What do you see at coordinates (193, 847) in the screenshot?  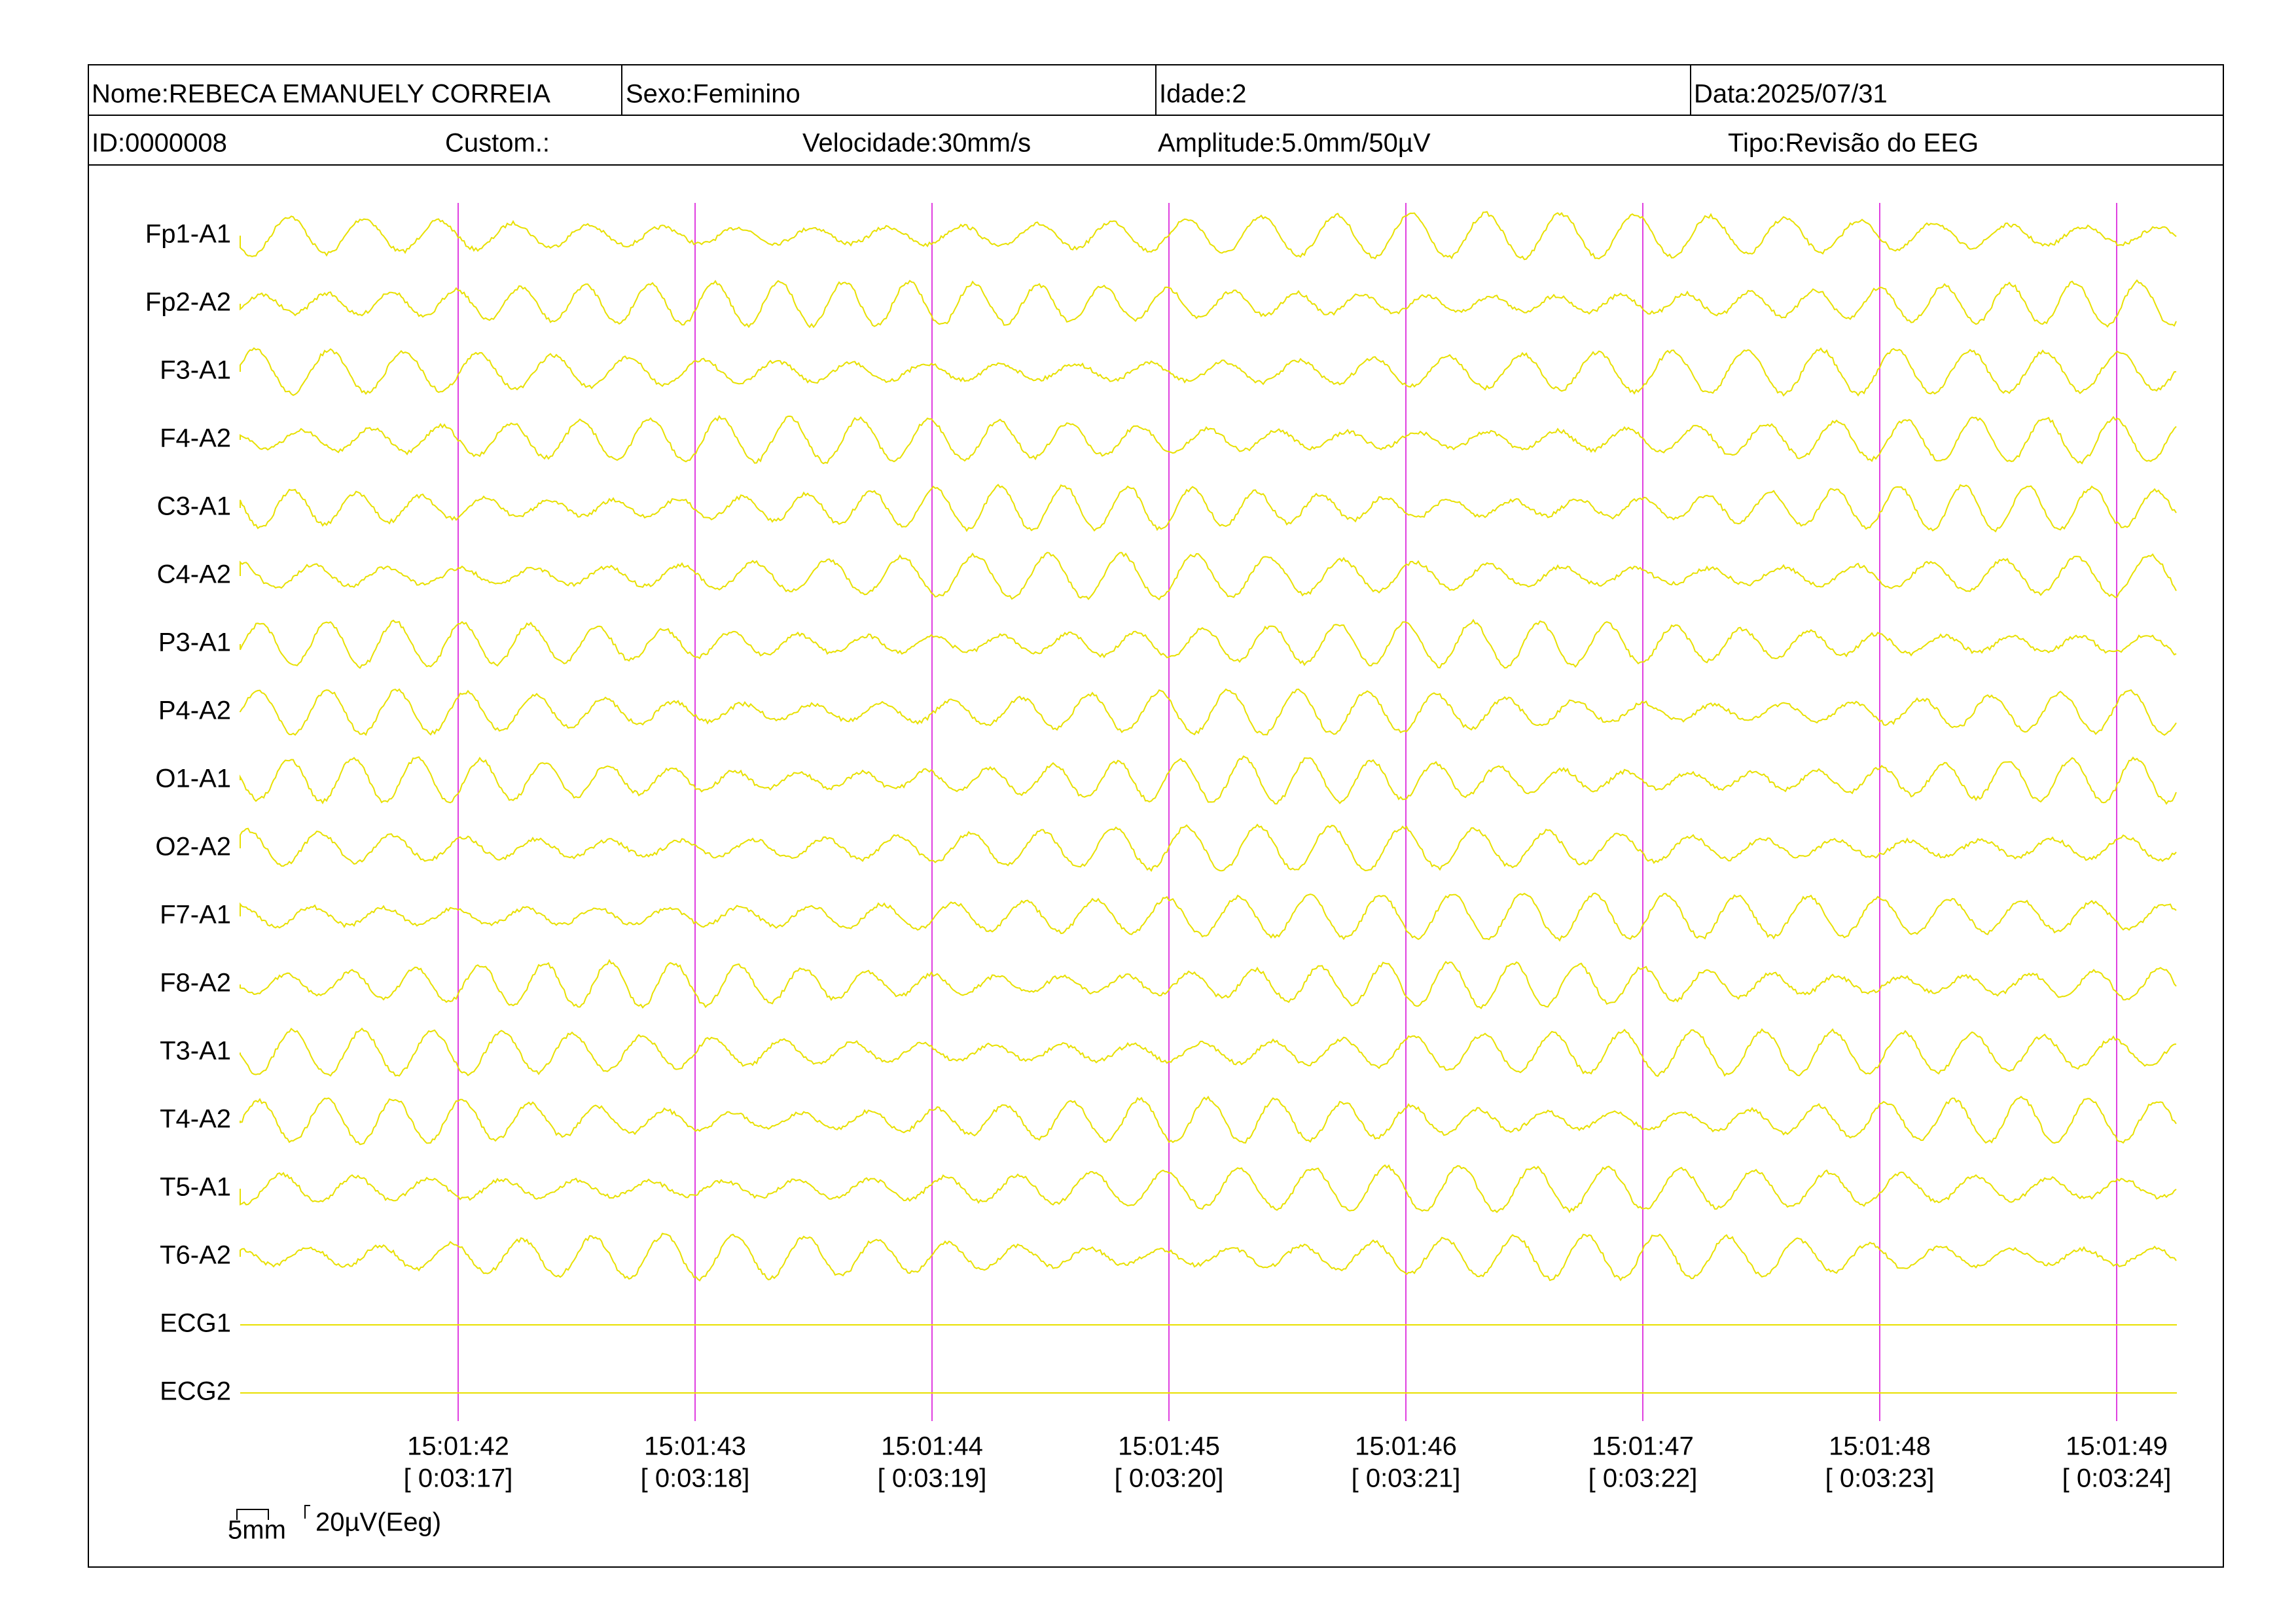 I see `channel-label: O2-A2` at bounding box center [193, 847].